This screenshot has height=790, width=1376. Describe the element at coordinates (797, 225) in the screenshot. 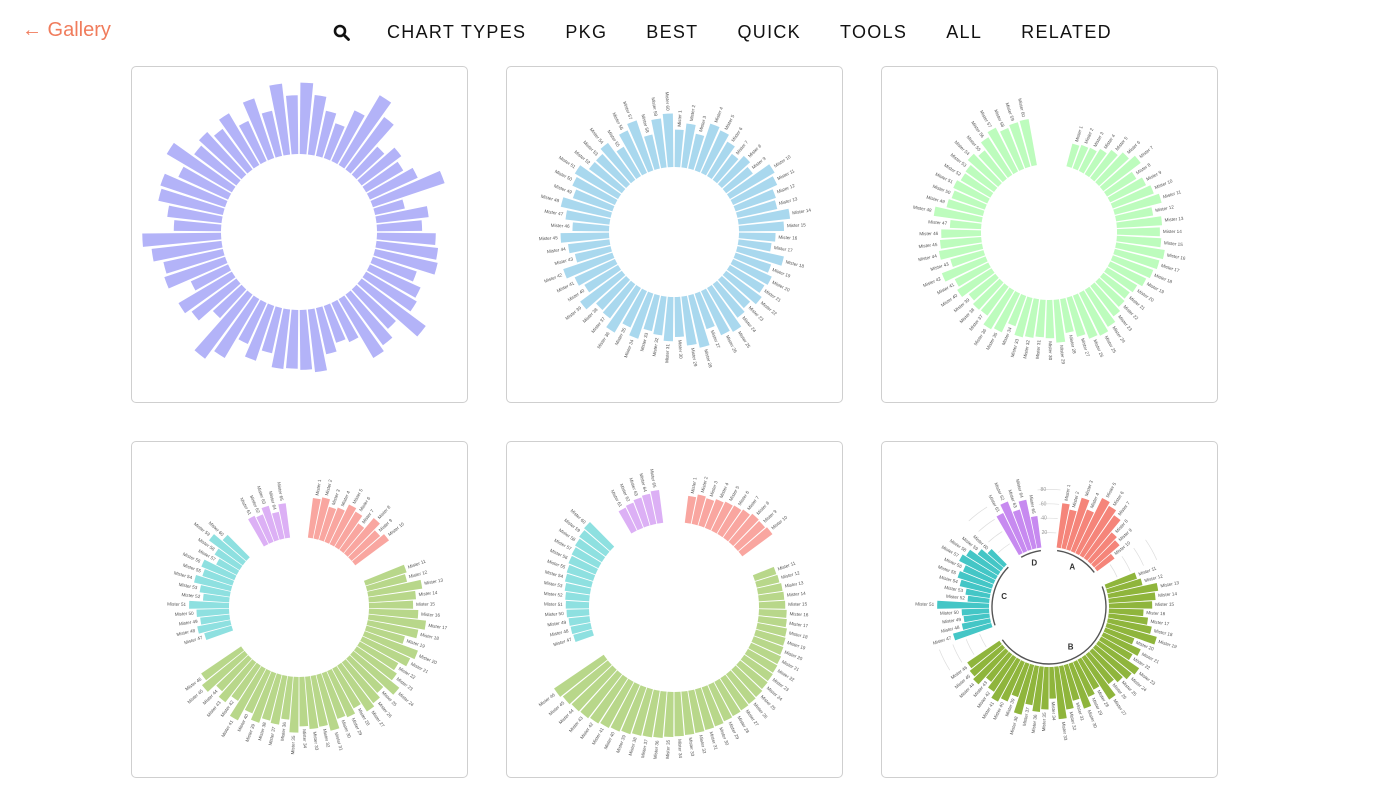

I see `bar-label: Mister 15` at that location.